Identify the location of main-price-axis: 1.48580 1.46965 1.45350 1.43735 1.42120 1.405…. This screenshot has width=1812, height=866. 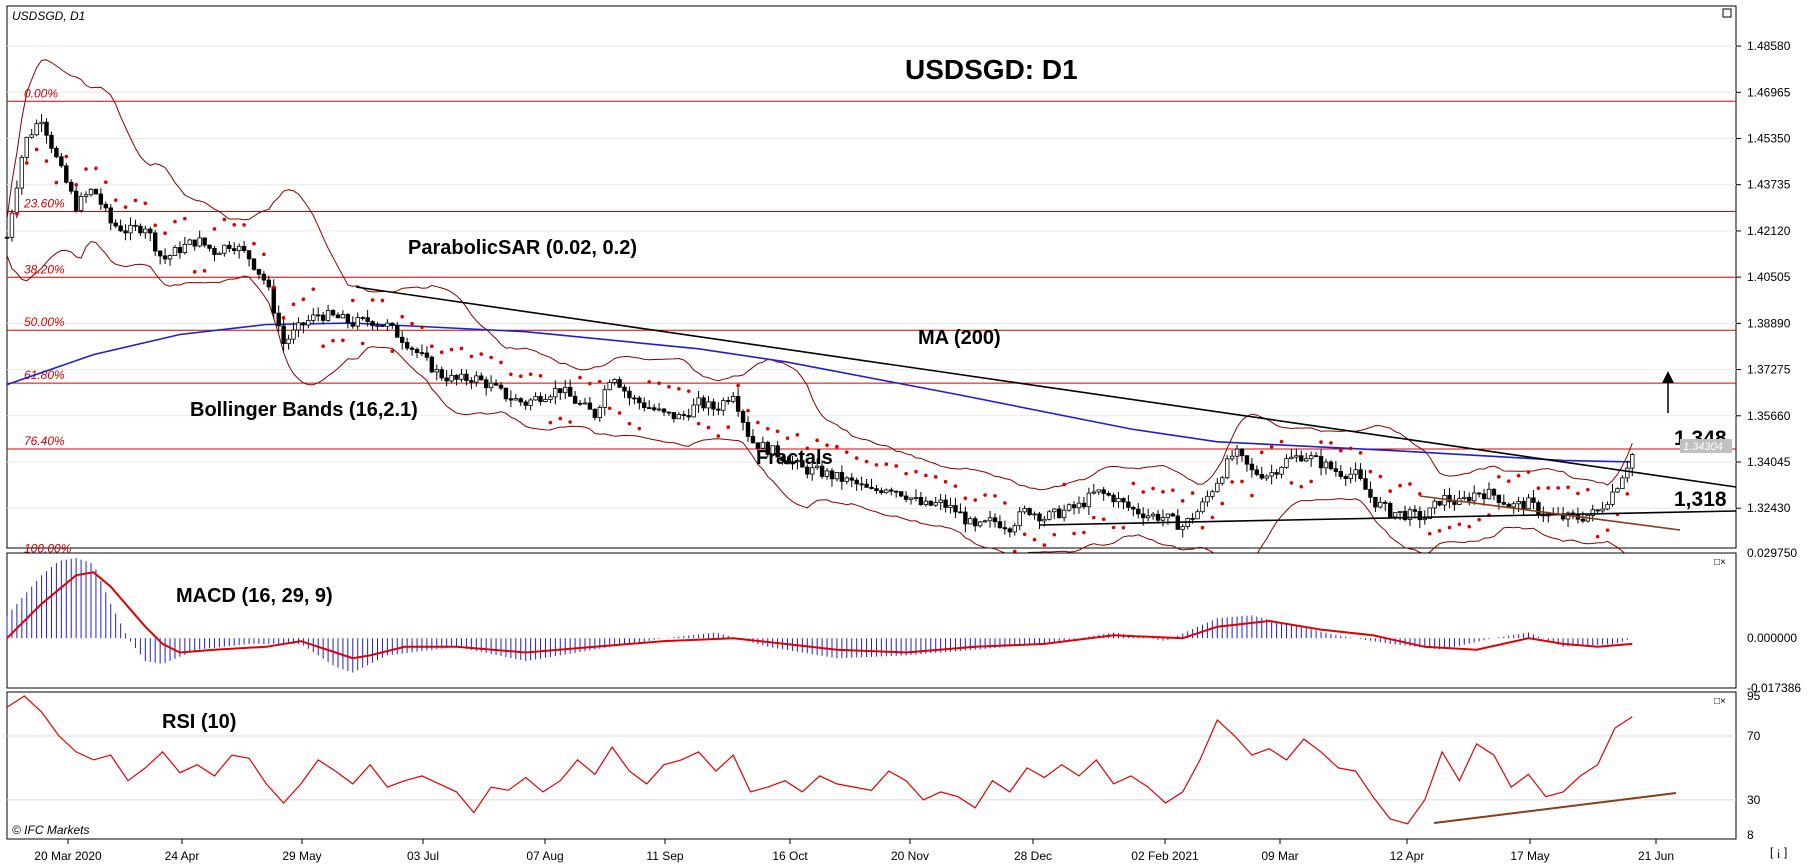
(1763, 277).